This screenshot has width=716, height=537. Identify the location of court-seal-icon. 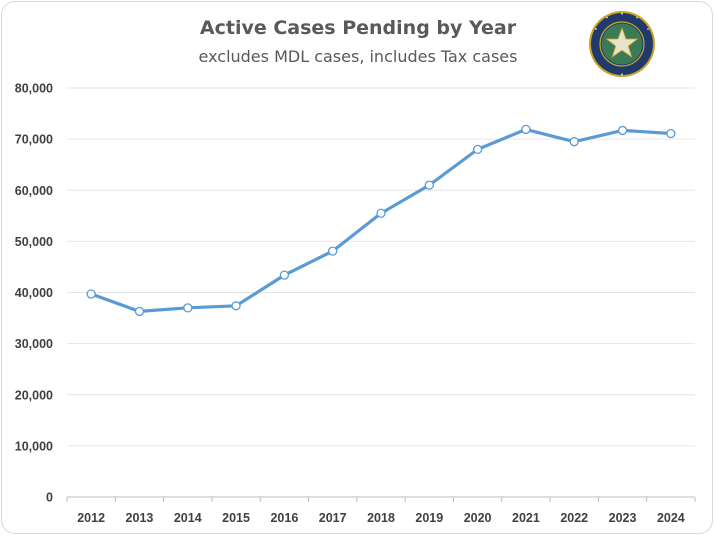
(622, 44).